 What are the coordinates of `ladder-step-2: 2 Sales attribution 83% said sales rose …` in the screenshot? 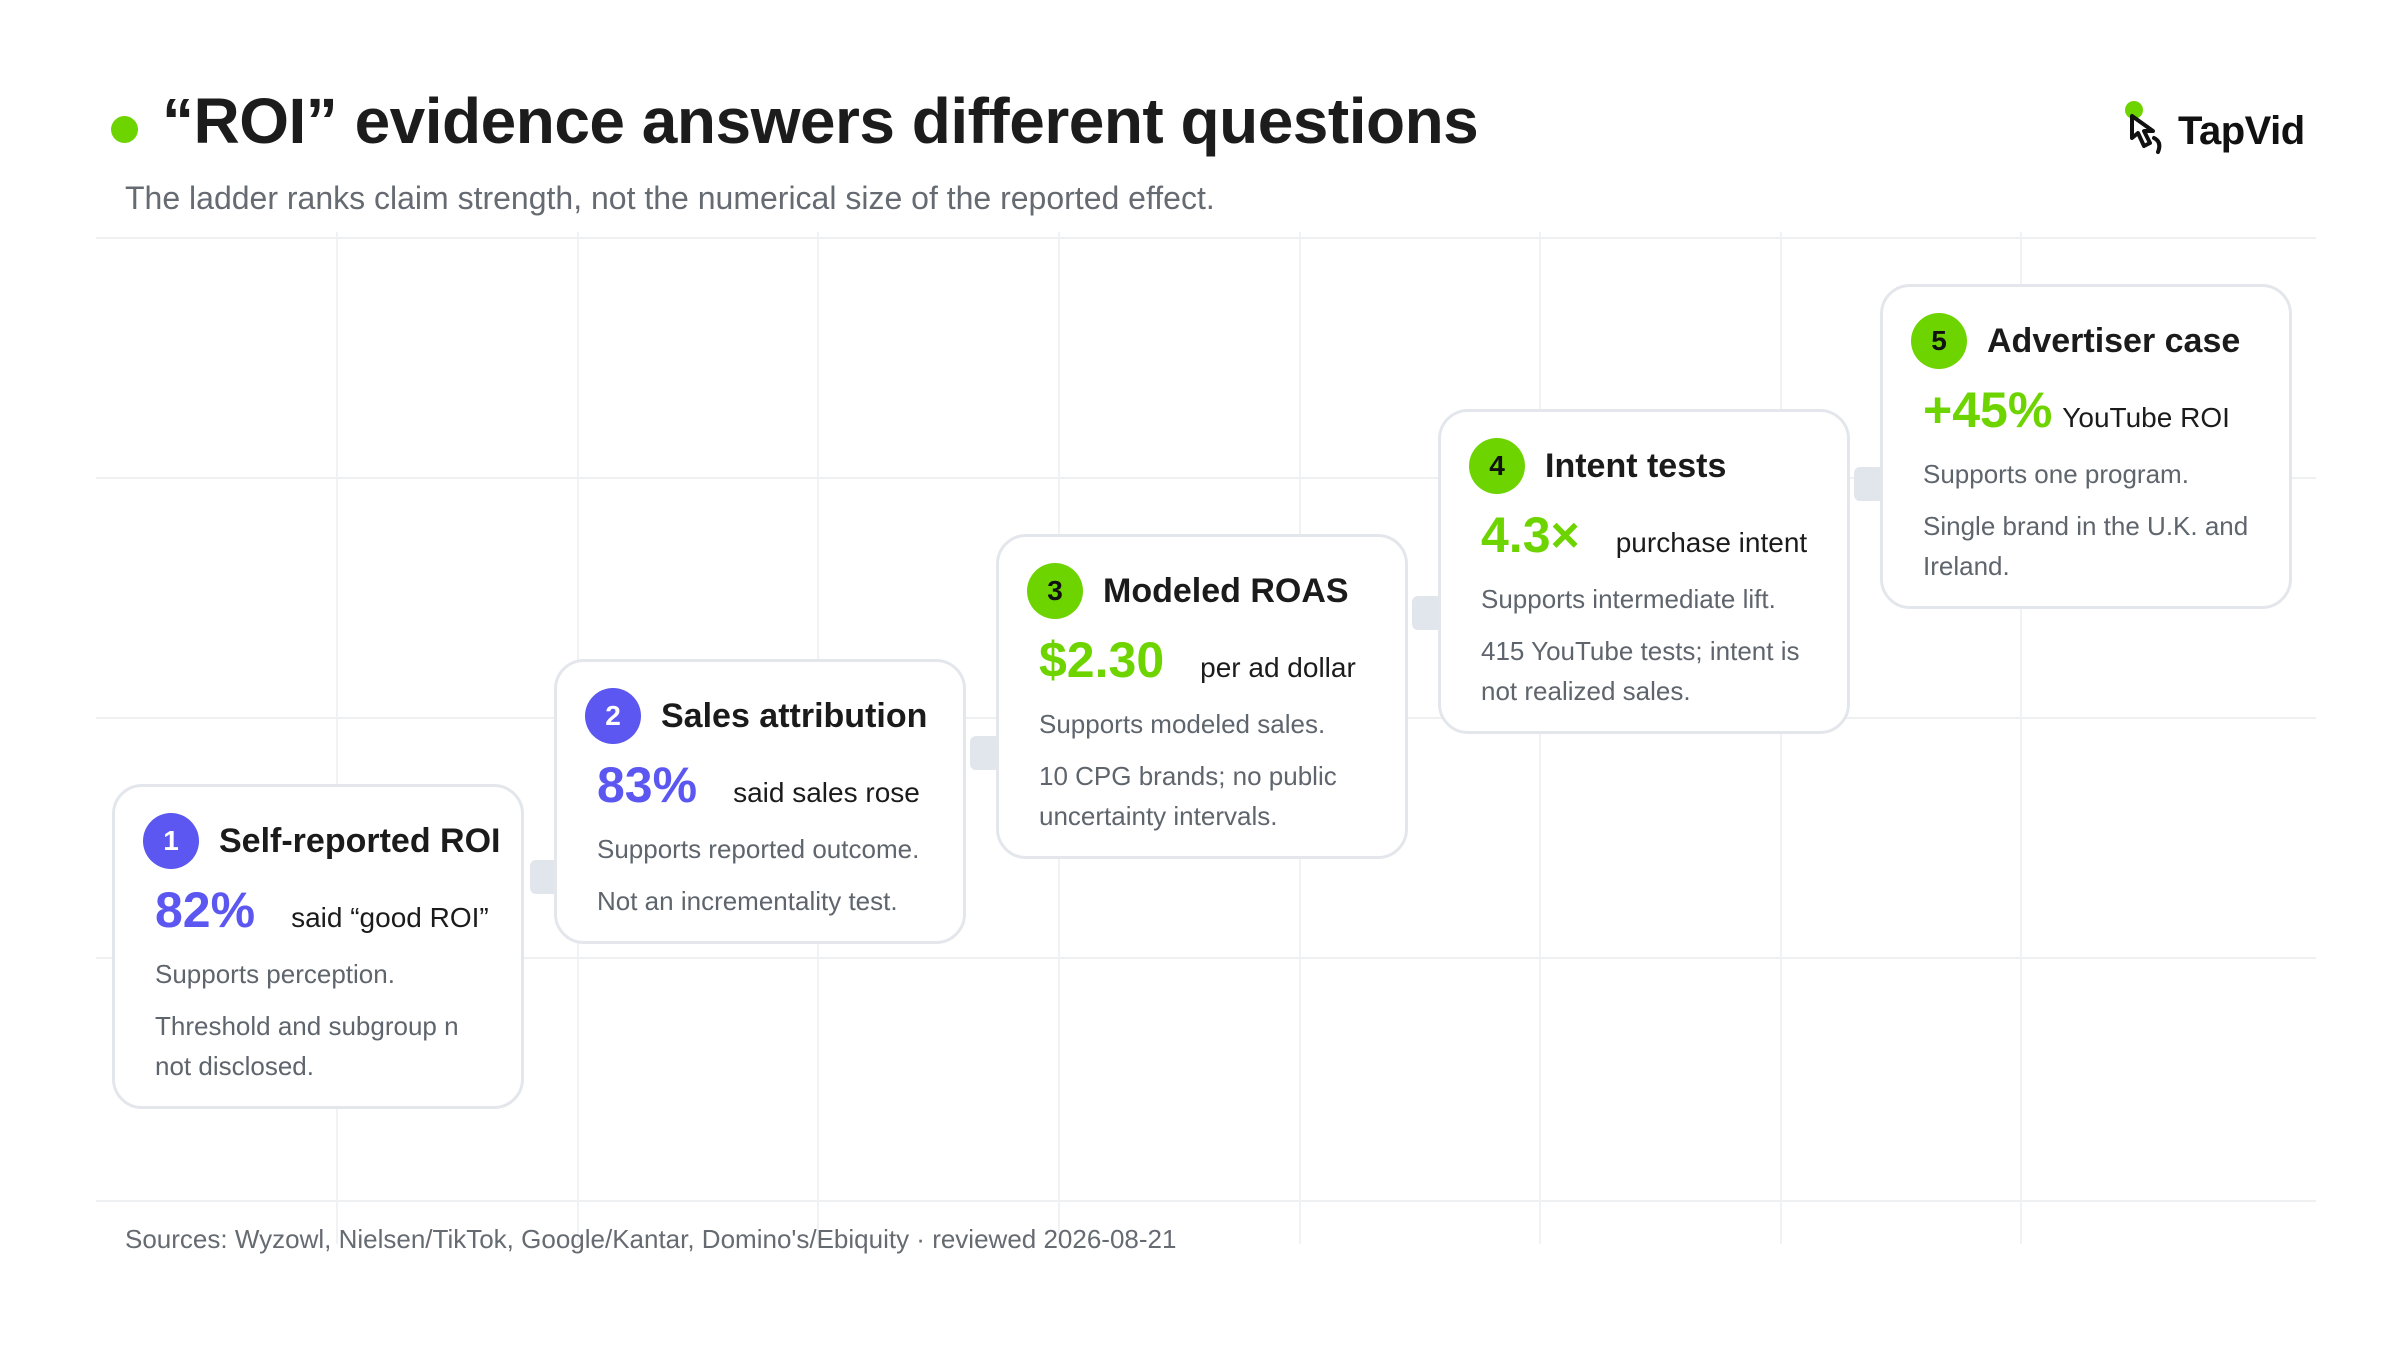 It's located at (760, 801).